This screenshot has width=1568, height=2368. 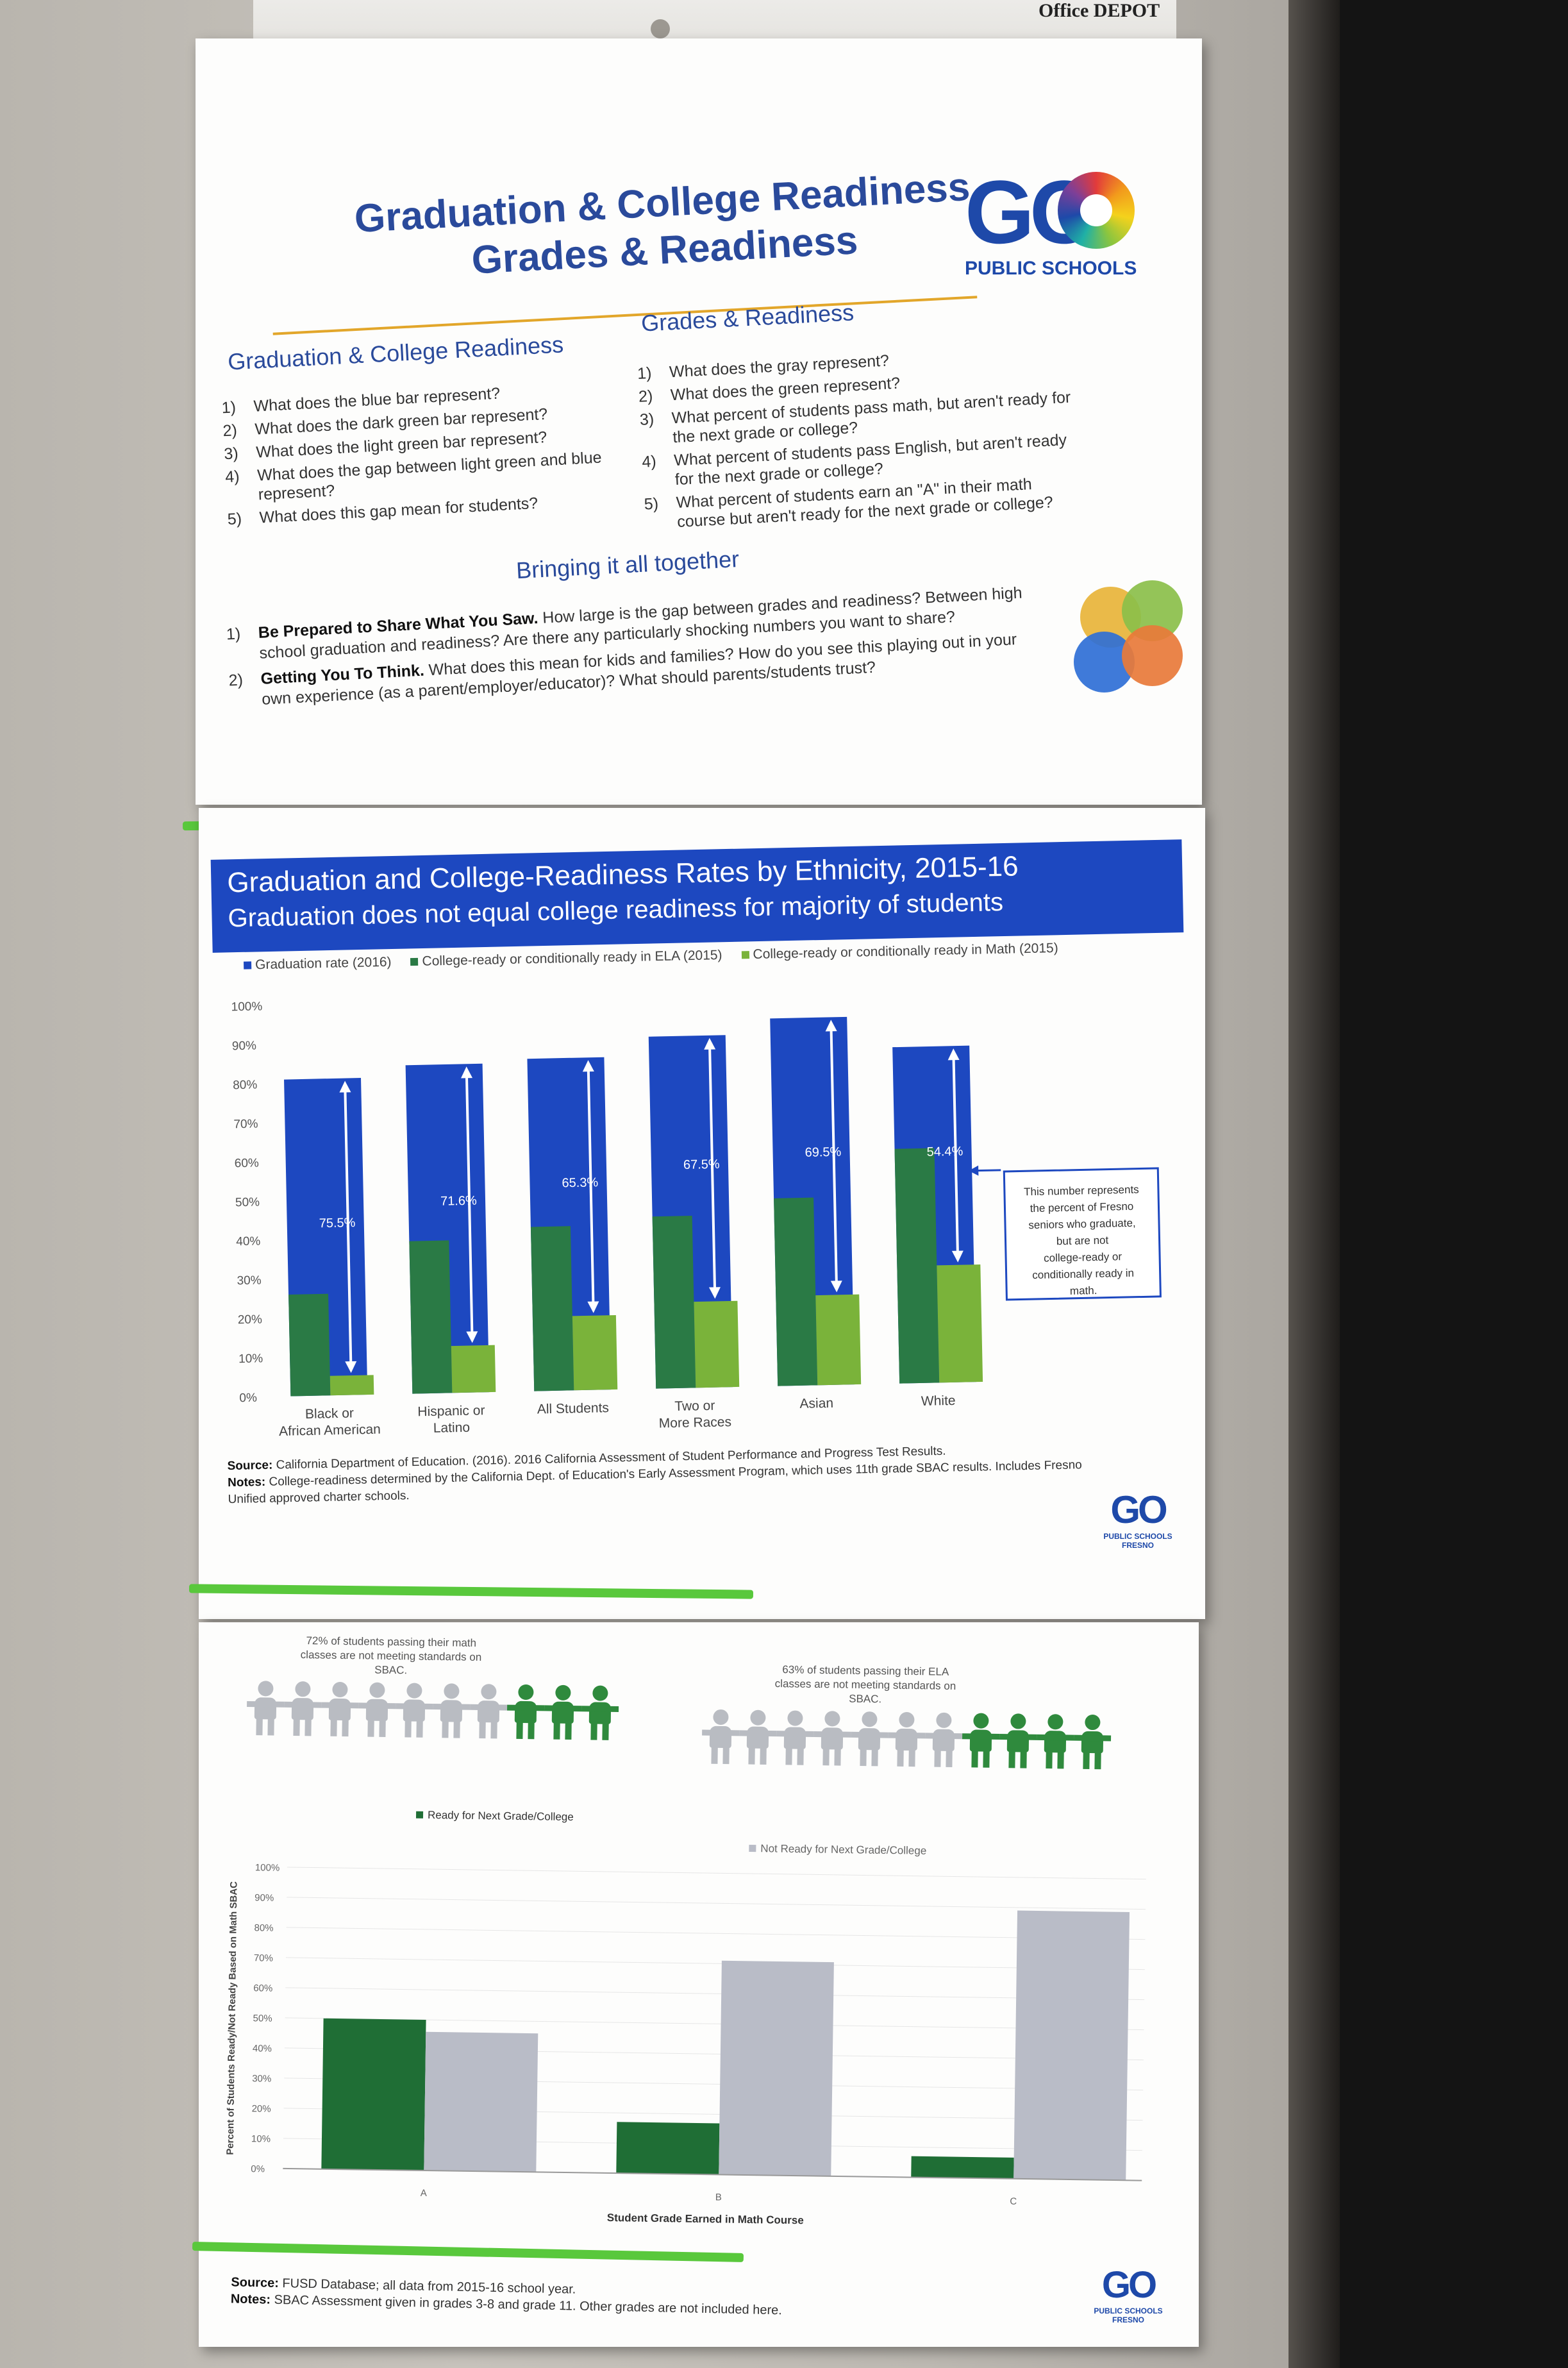 I want to click on category-label: Asian, so click(x=816, y=1403).